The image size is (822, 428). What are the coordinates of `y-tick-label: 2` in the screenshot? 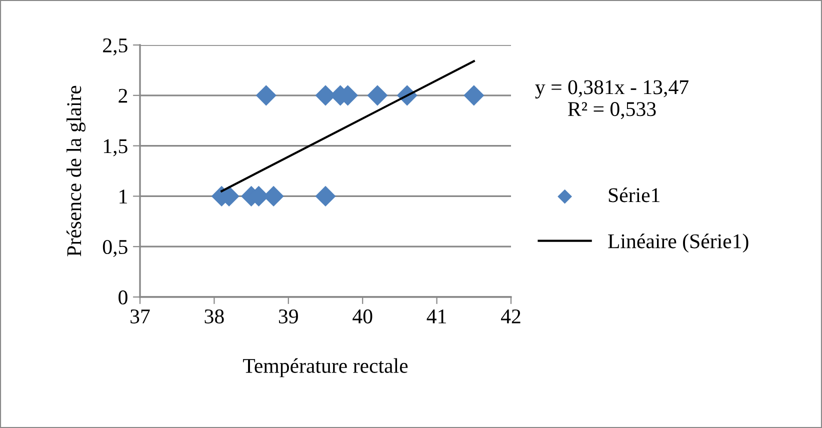 It's located at (123, 95).